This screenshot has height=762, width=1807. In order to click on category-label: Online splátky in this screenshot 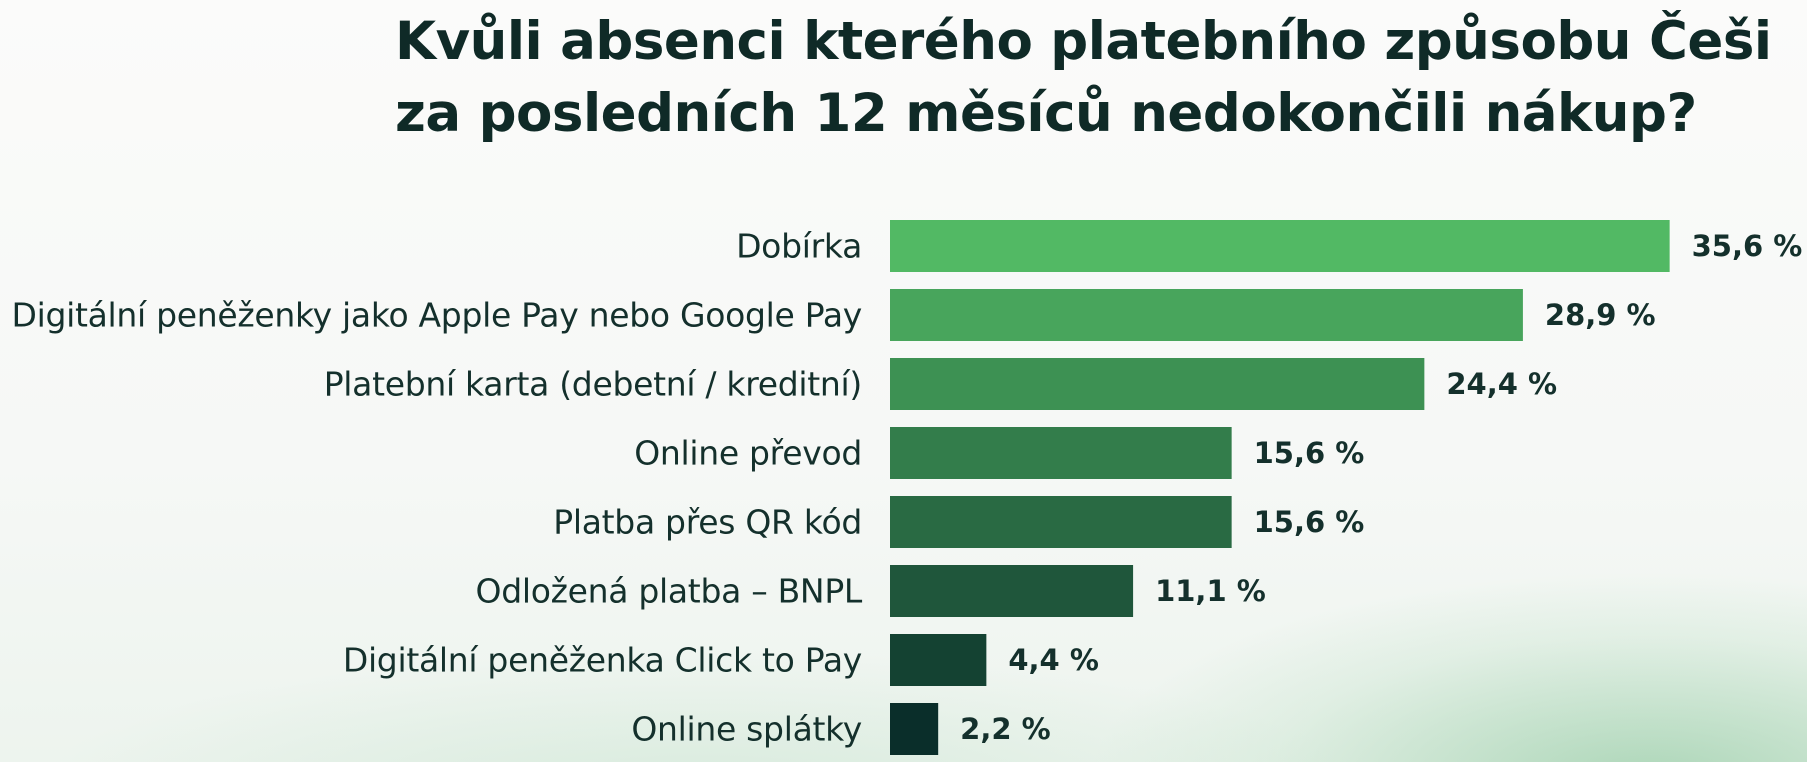, I will do `click(746, 729)`.